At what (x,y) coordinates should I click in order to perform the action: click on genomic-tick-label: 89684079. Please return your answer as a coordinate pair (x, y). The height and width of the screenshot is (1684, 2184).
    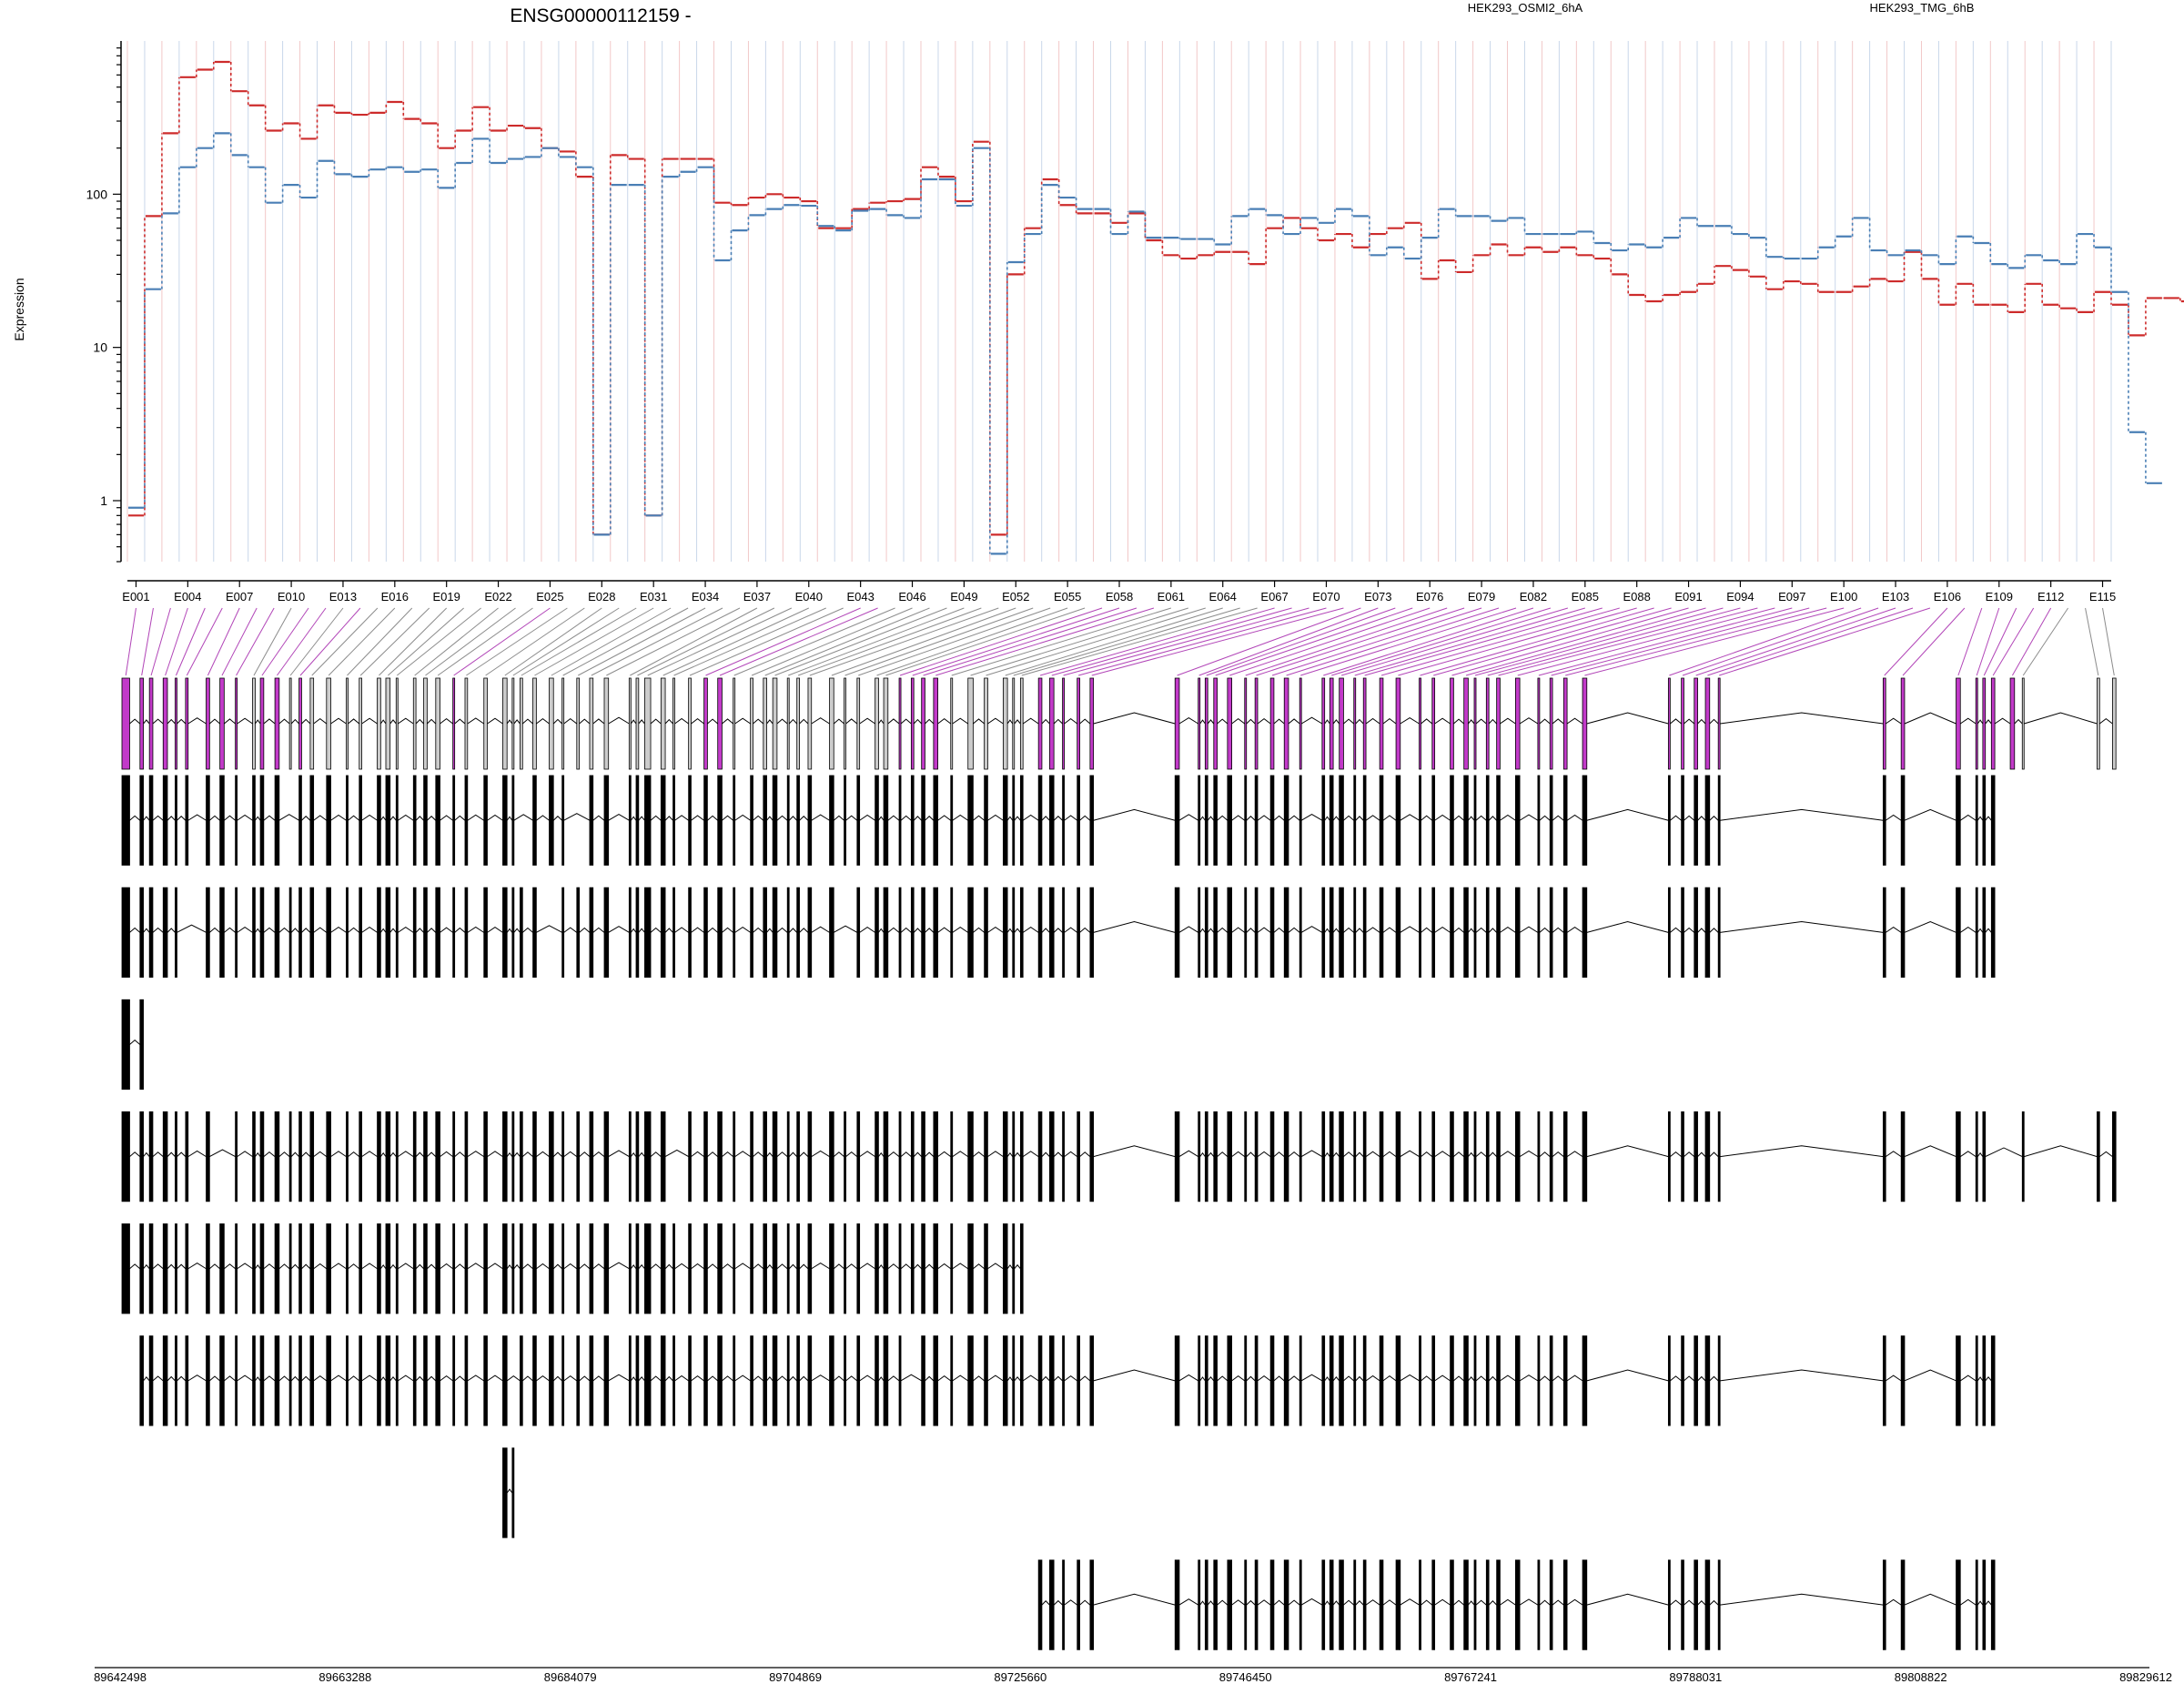
    Looking at the image, I should click on (571, 1677).